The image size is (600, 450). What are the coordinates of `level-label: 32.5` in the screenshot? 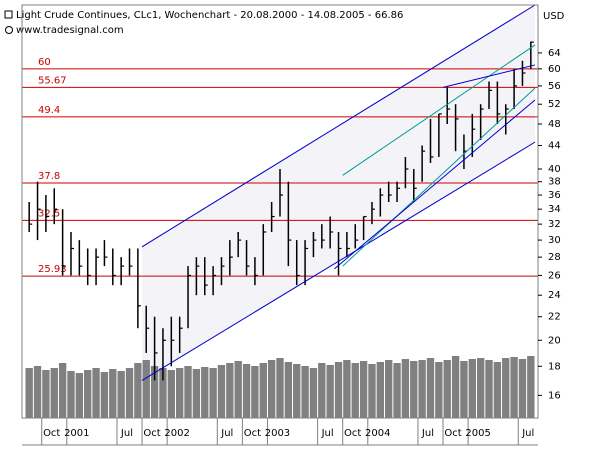 It's located at (49, 213).